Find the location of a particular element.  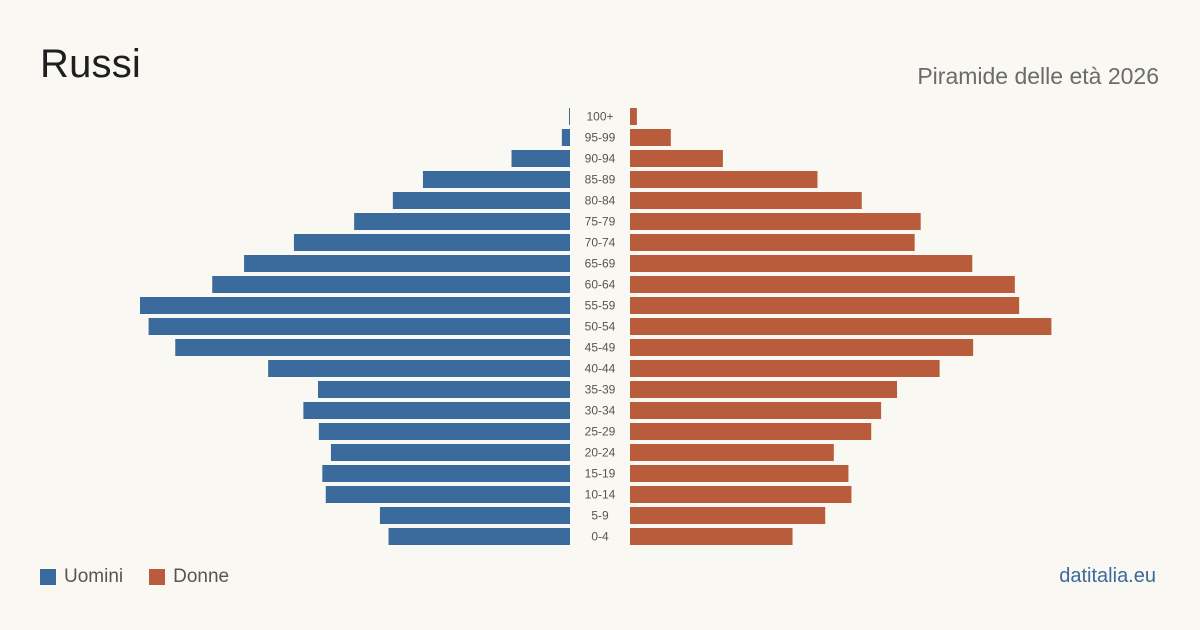

age-label-0-4: 0-4 is located at coordinates (600, 537).